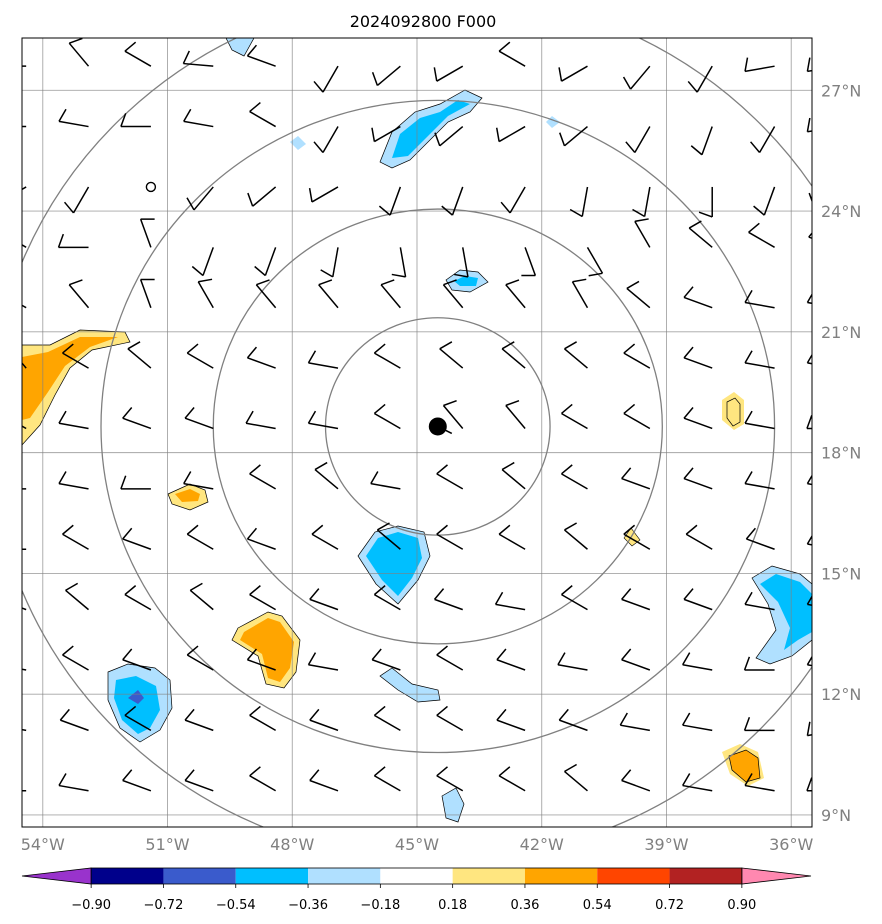 The width and height of the screenshot is (882, 924). Describe the element at coordinates (236, 905) in the screenshot. I see `colorbar-tick-label: −0.54` at that location.